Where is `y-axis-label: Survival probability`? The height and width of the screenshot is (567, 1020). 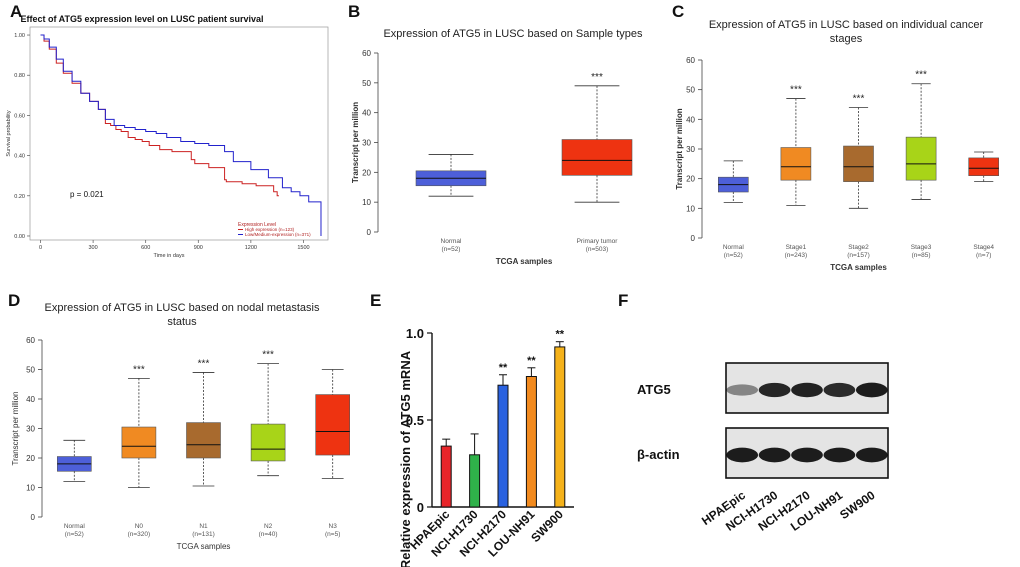
y-axis-label: Survival probability is located at coordinates (9, 133).